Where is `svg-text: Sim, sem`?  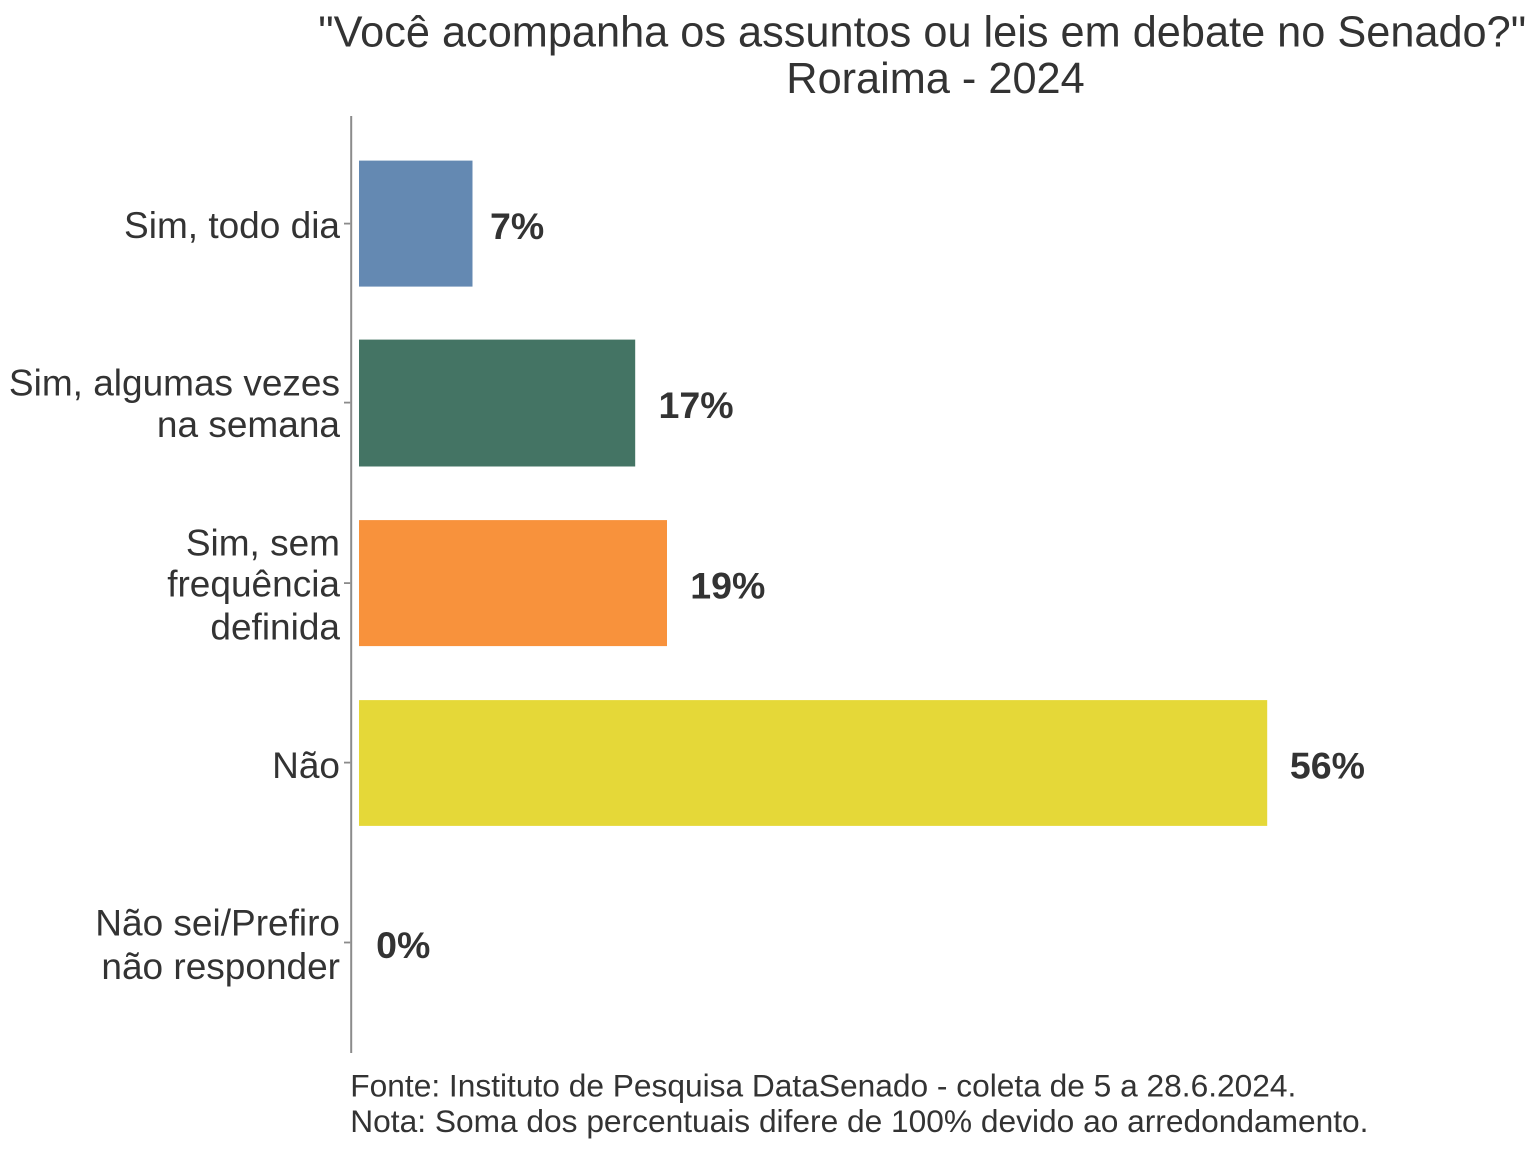
svg-text: Sim, sem is located at coordinates (263, 542).